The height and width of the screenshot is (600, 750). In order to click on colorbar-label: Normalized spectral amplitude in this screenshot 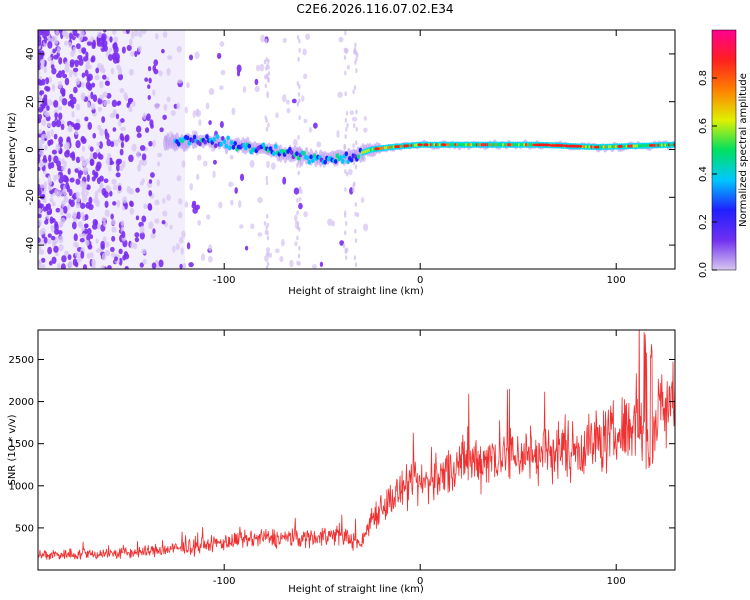, I will do `click(743, 150)`.